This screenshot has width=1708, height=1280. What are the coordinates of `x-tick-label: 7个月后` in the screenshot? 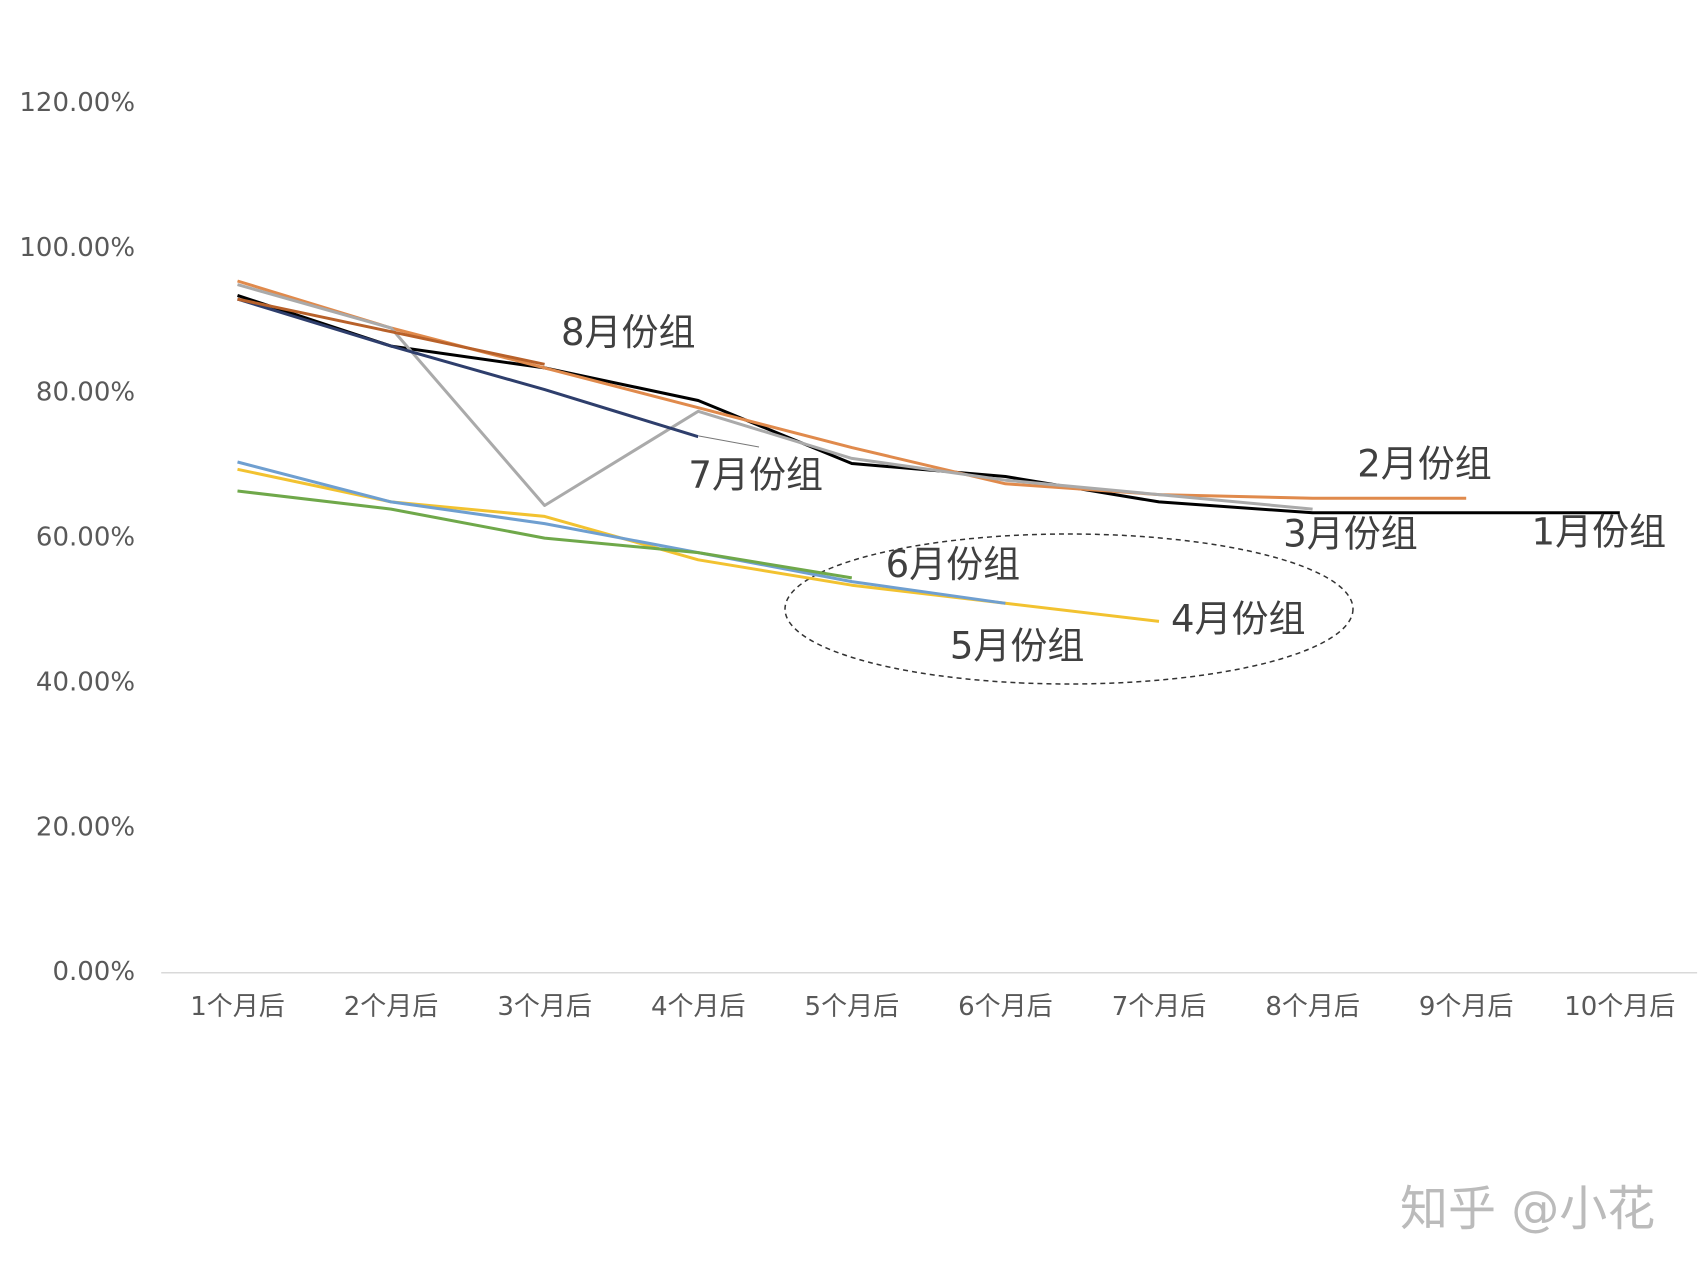 It's located at (1159, 1007).